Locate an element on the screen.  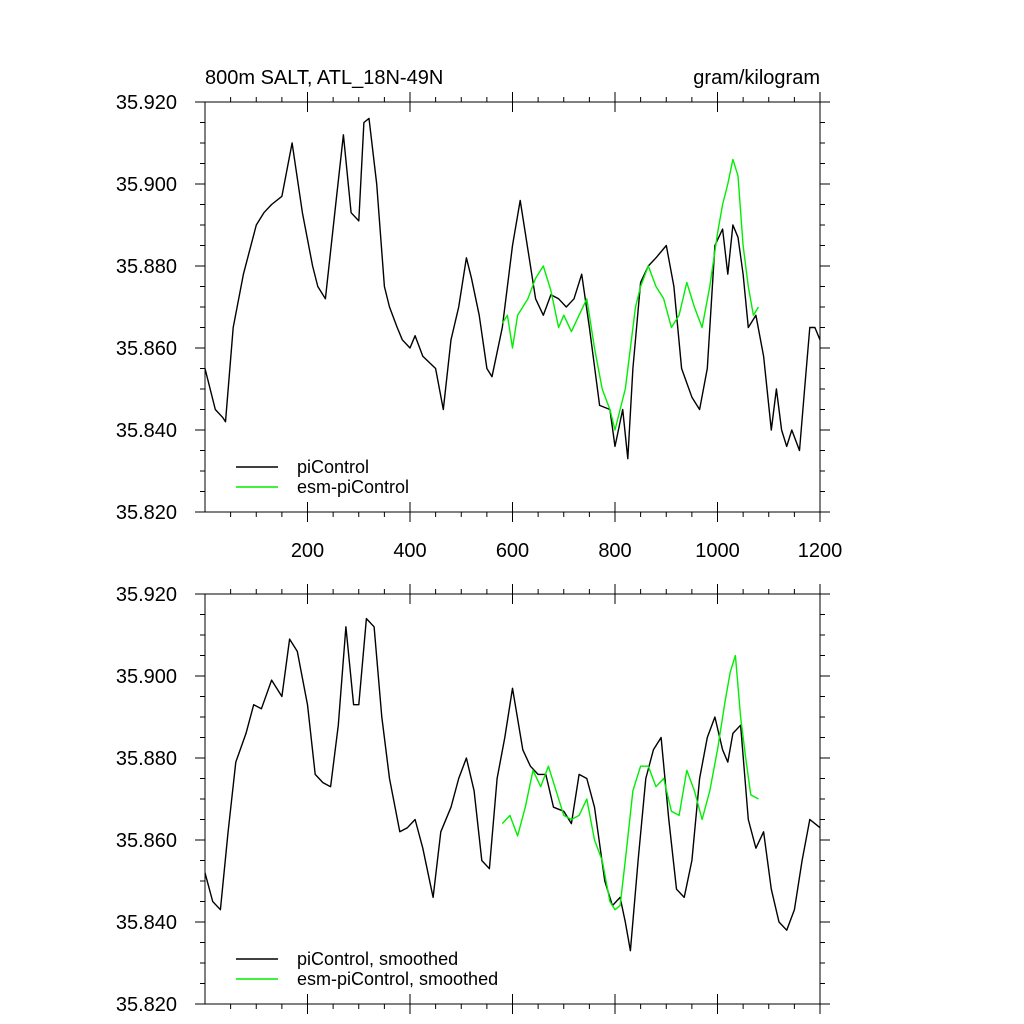
top-xtick-label: 800 is located at coordinates (614, 551).